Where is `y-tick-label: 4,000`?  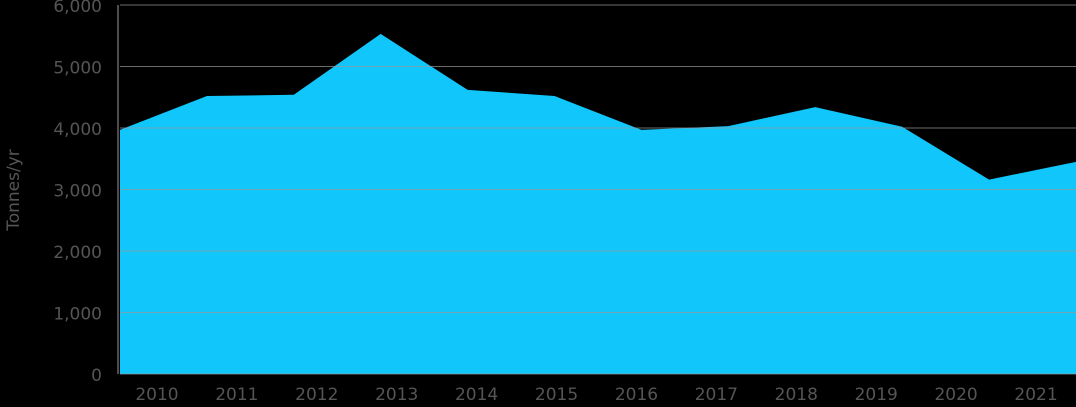
y-tick-label: 4,000 is located at coordinates (77, 130).